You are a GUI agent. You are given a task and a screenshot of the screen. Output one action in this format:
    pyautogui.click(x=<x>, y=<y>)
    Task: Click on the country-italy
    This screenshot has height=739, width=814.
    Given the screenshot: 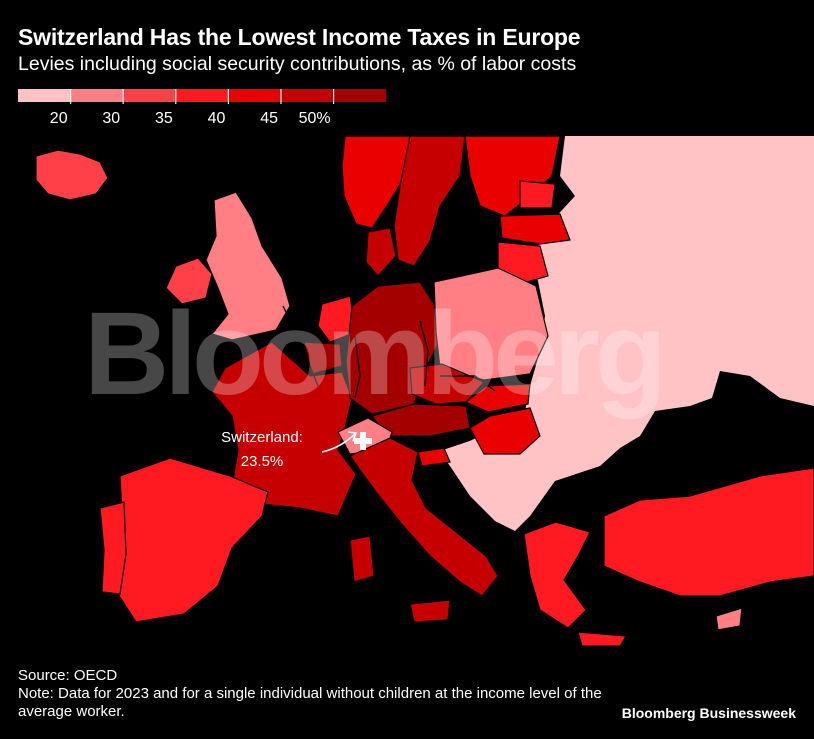 What is the action you would take?
    pyautogui.click(x=424, y=530)
    